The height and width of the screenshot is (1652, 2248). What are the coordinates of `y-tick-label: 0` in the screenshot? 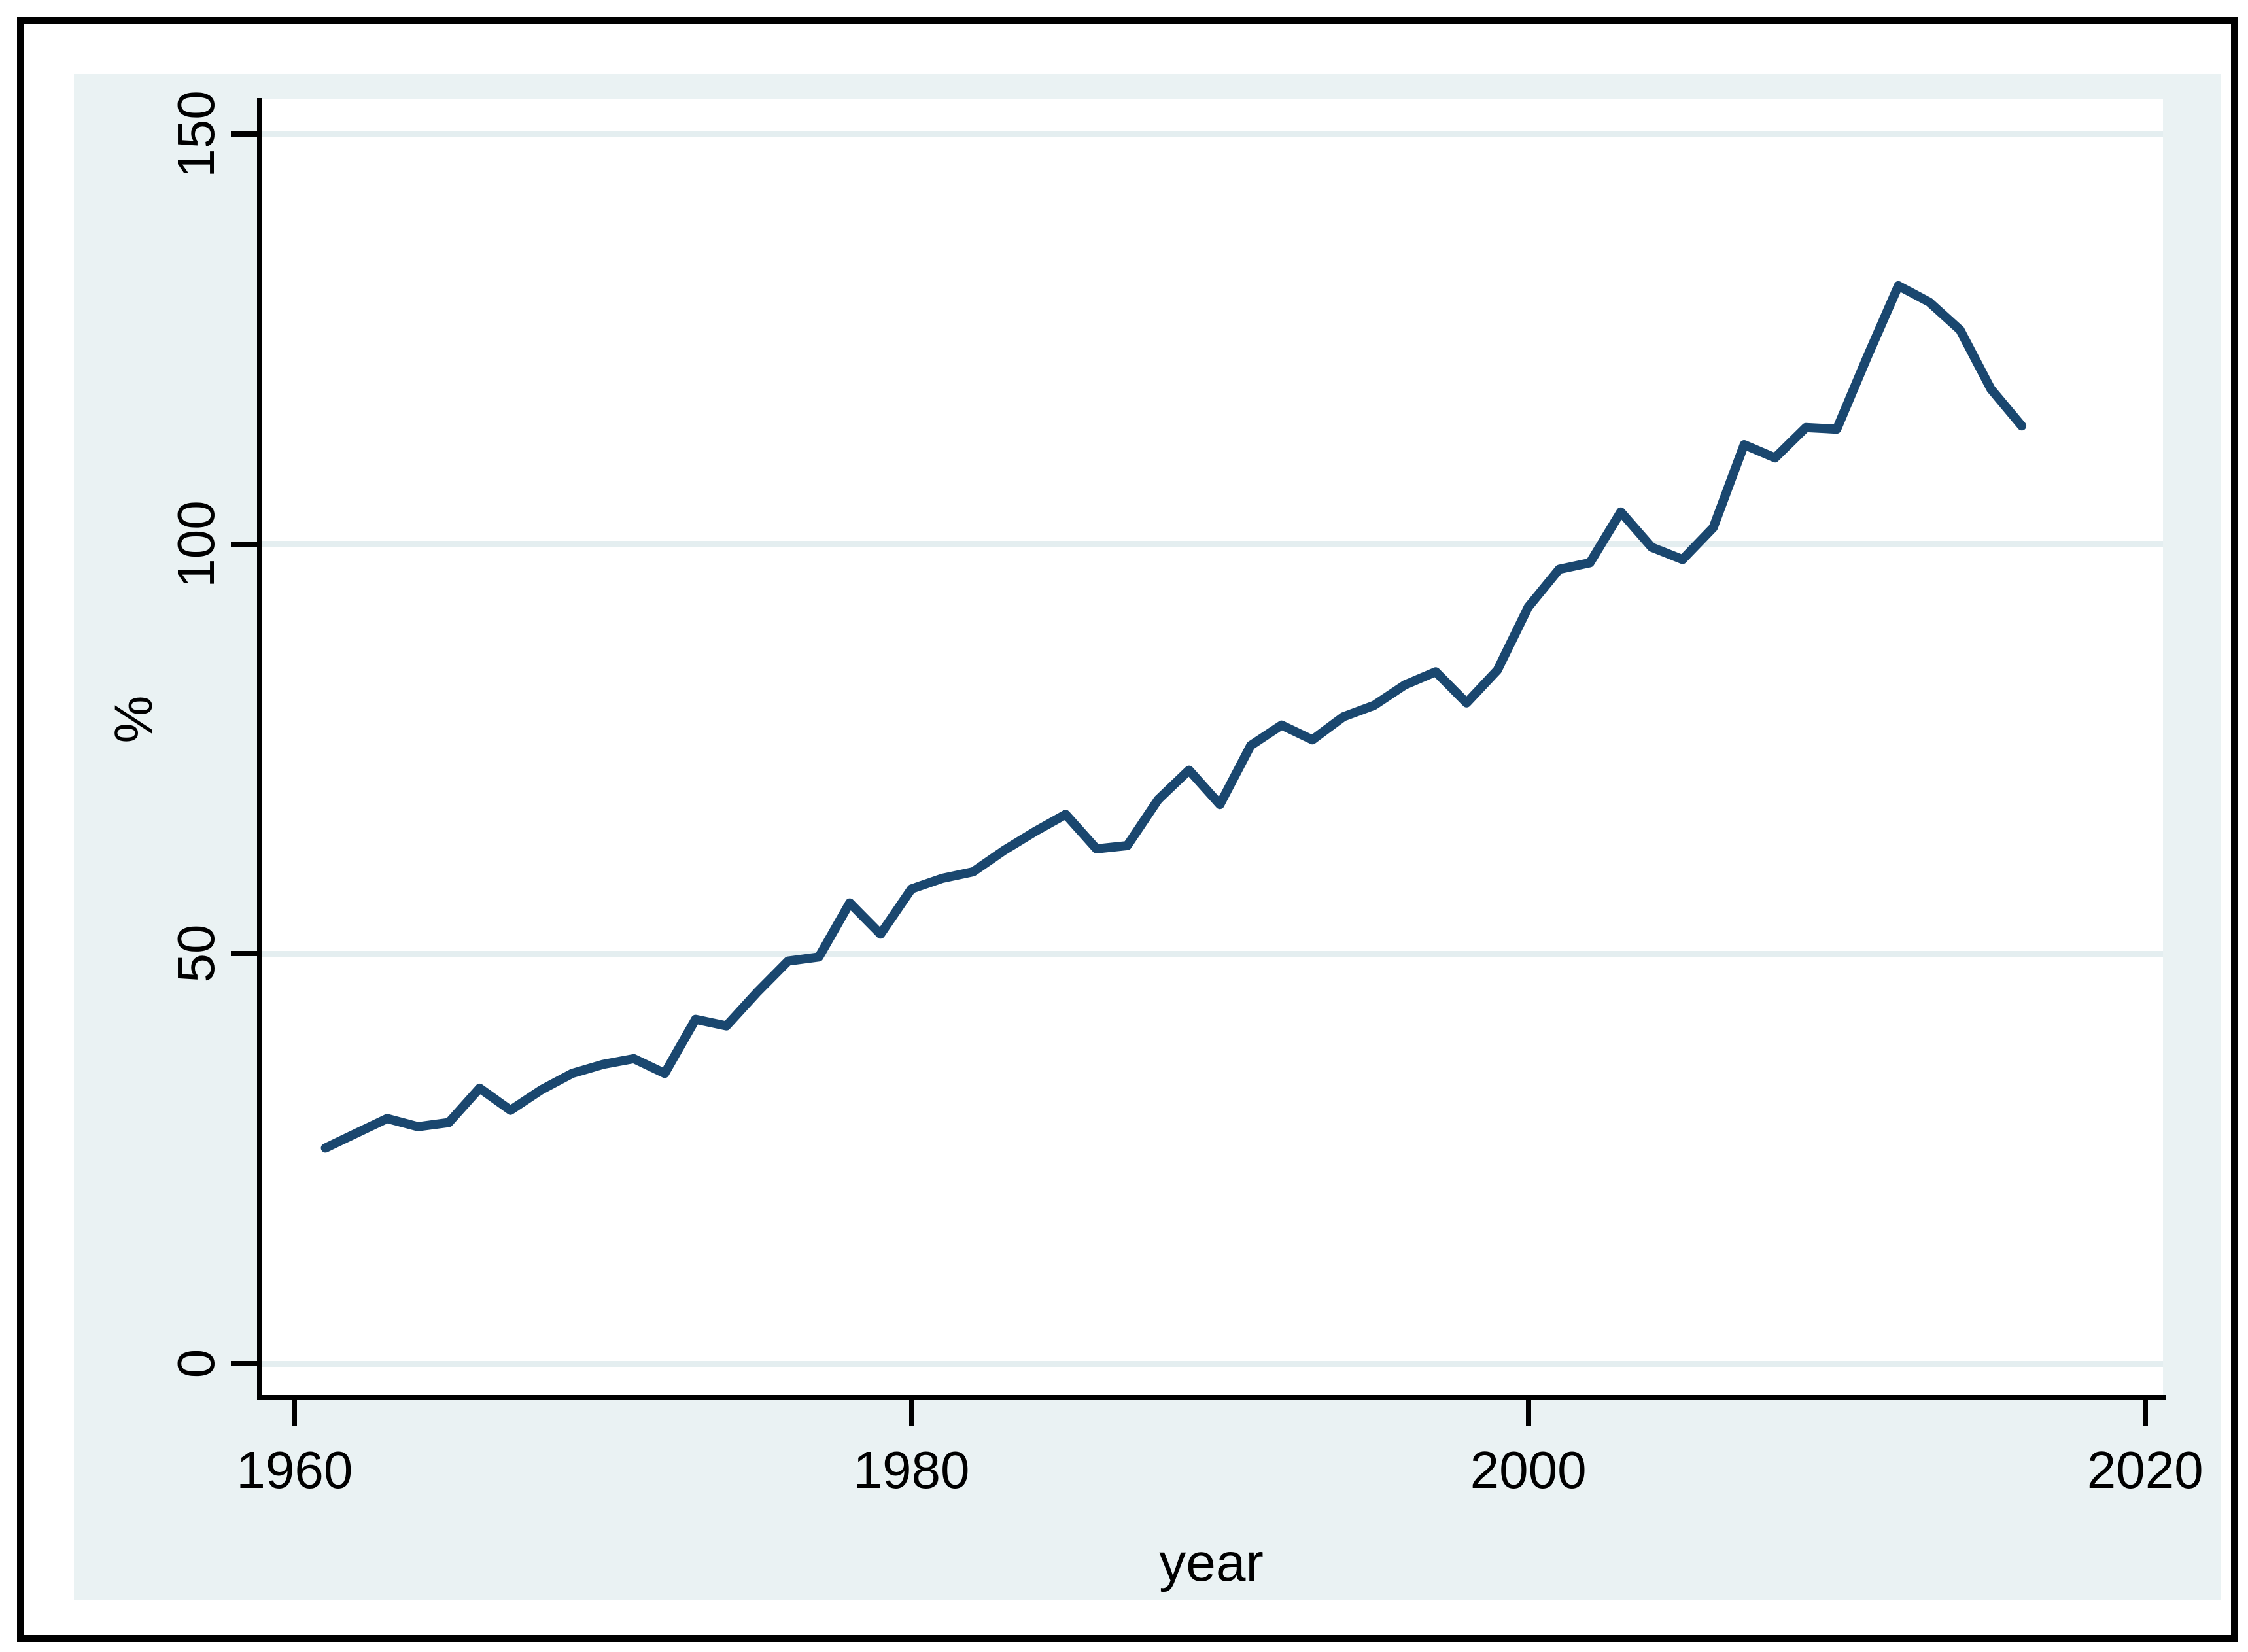 It's located at (196, 1364).